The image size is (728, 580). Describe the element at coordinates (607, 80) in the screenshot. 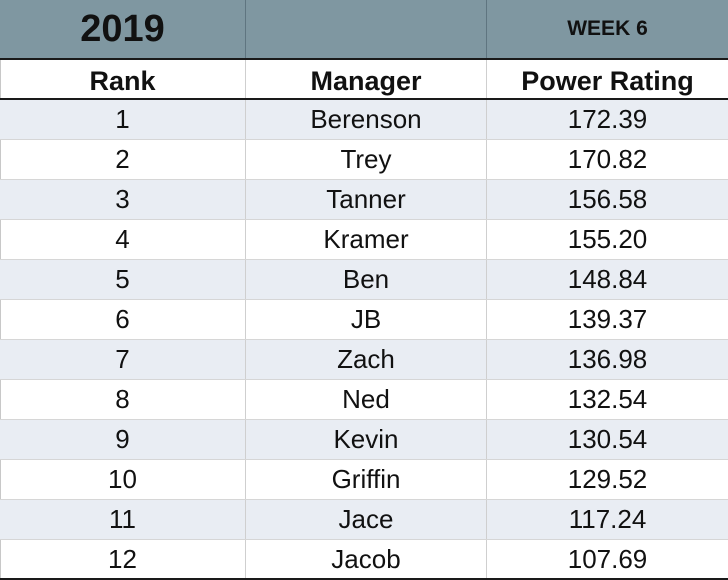

I see `header-power-rating: Power Rating` at that location.